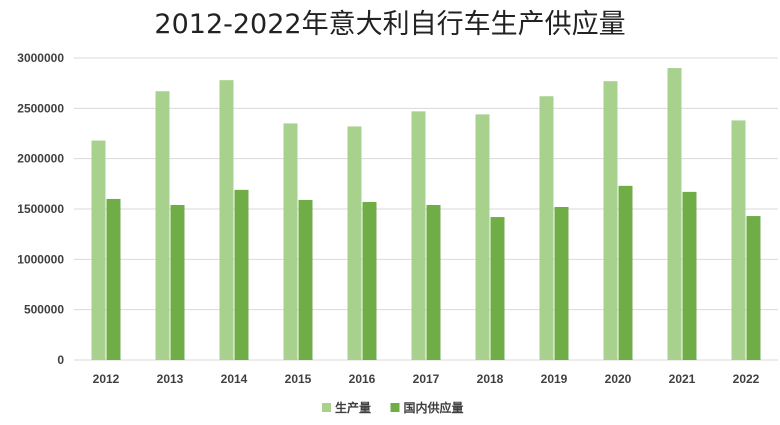 The image size is (780, 425). What do you see at coordinates (434, 407) in the screenshot?
I see `legend-label: 国内供应量` at bounding box center [434, 407].